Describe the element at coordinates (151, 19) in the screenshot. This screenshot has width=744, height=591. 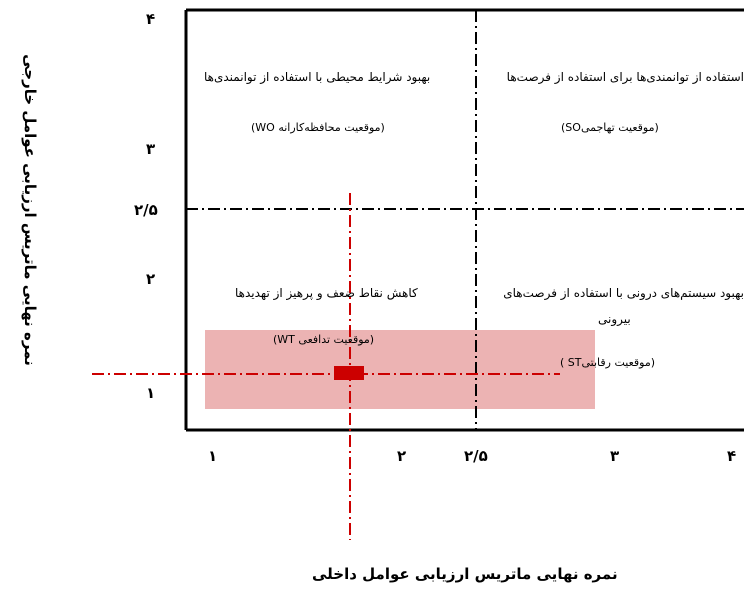
I see `y-tick-4: ۴` at that location.